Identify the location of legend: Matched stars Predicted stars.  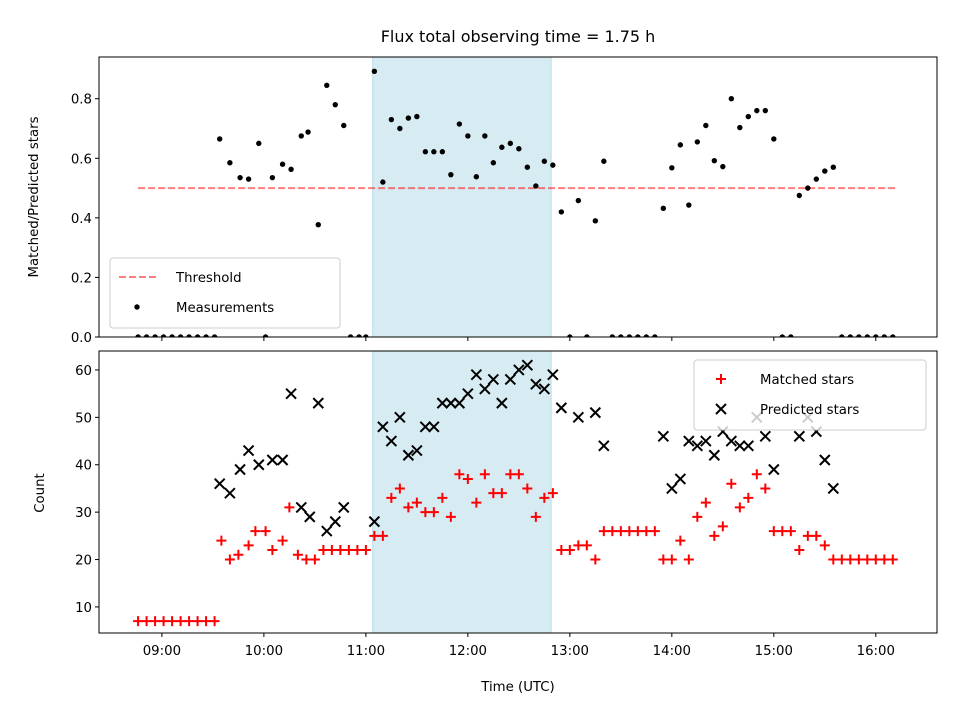
(810, 395).